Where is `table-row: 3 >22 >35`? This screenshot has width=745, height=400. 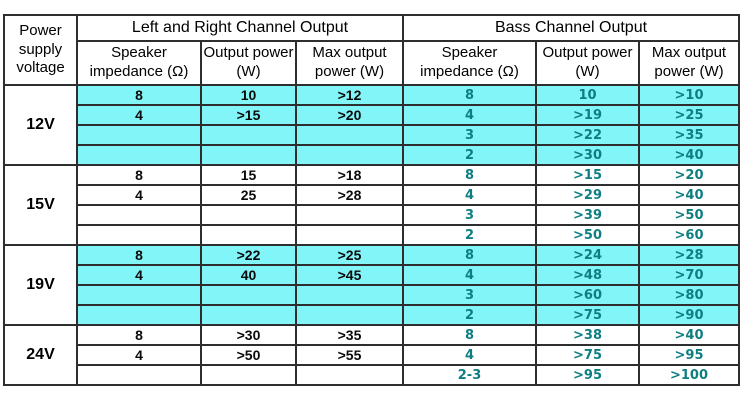
table-row: 3 >22 >35 is located at coordinates (372, 135).